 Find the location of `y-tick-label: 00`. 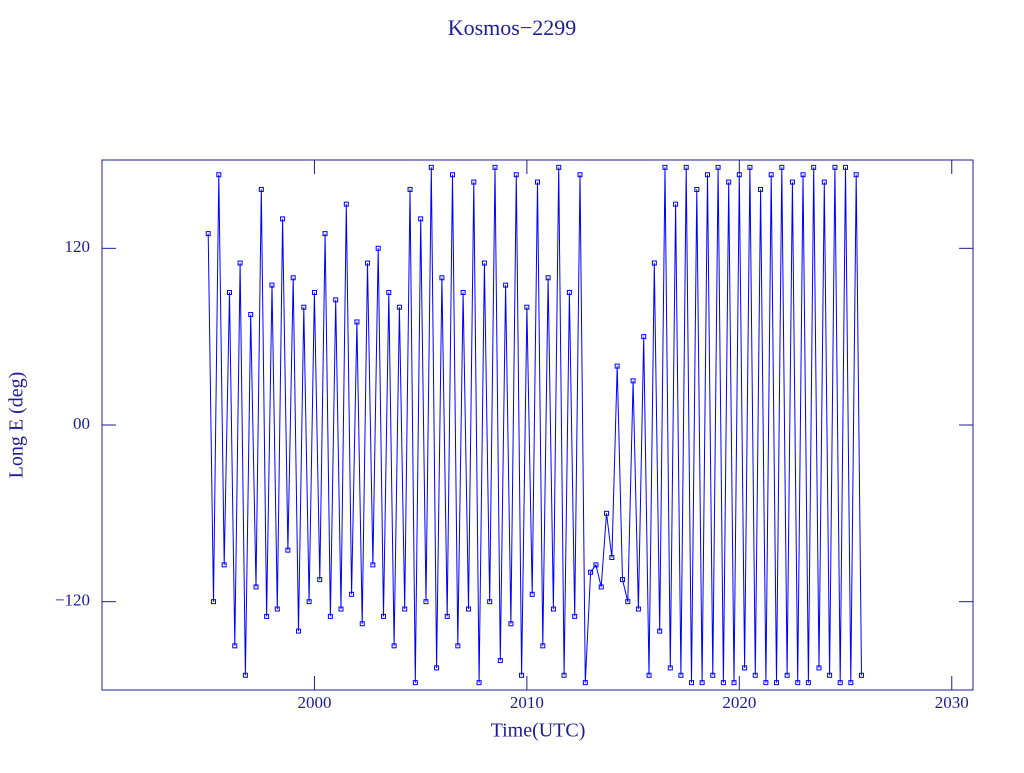

y-tick-label: 00 is located at coordinates (81, 423).